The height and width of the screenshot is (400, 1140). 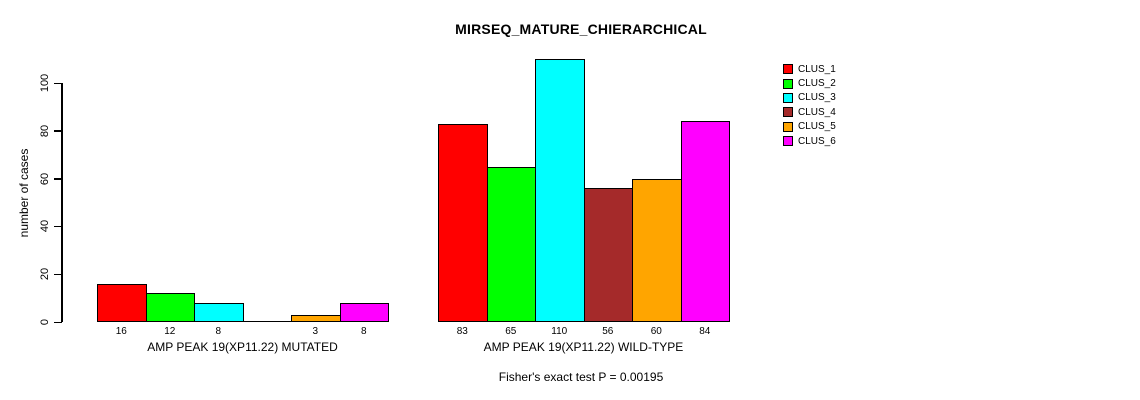 What do you see at coordinates (817, 98) in the screenshot?
I see `legend-label: CLUS_3` at bounding box center [817, 98].